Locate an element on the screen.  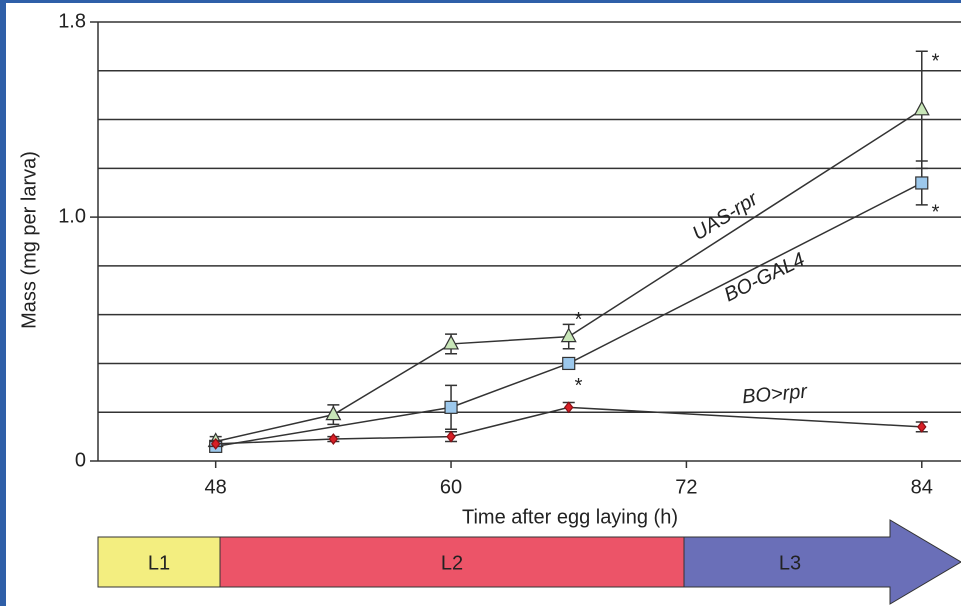
y-axis-label: Mass (mg per larva) is located at coordinates (29, 240).